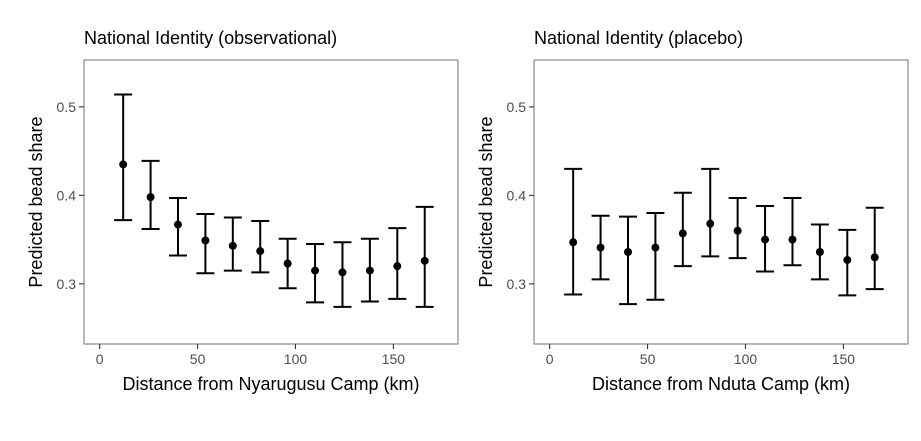 Image resolution: width=921 pixels, height=441 pixels. I want to click on panel-title: National Identity (placebo), so click(638, 38).